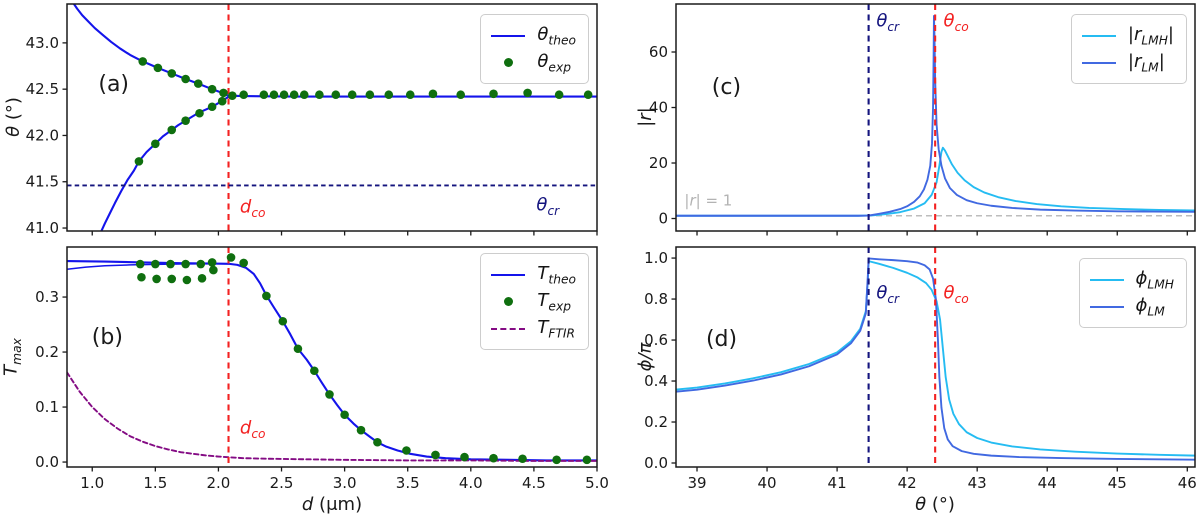 Image resolution: width=1200 pixels, height=524 pixels. I want to click on label-text: (b), so click(107, 338).